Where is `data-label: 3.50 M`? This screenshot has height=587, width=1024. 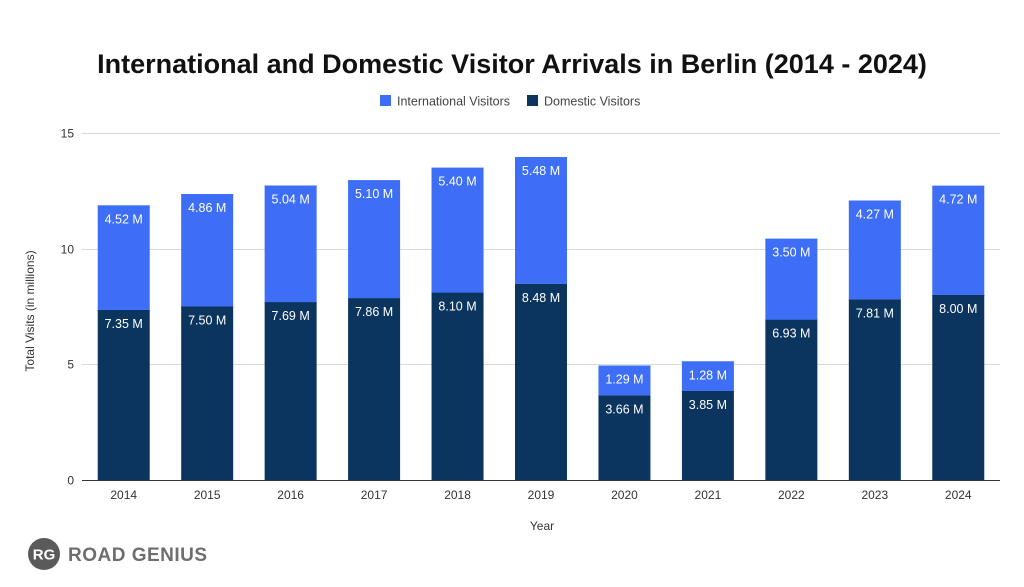
data-label: 3.50 M is located at coordinates (791, 253).